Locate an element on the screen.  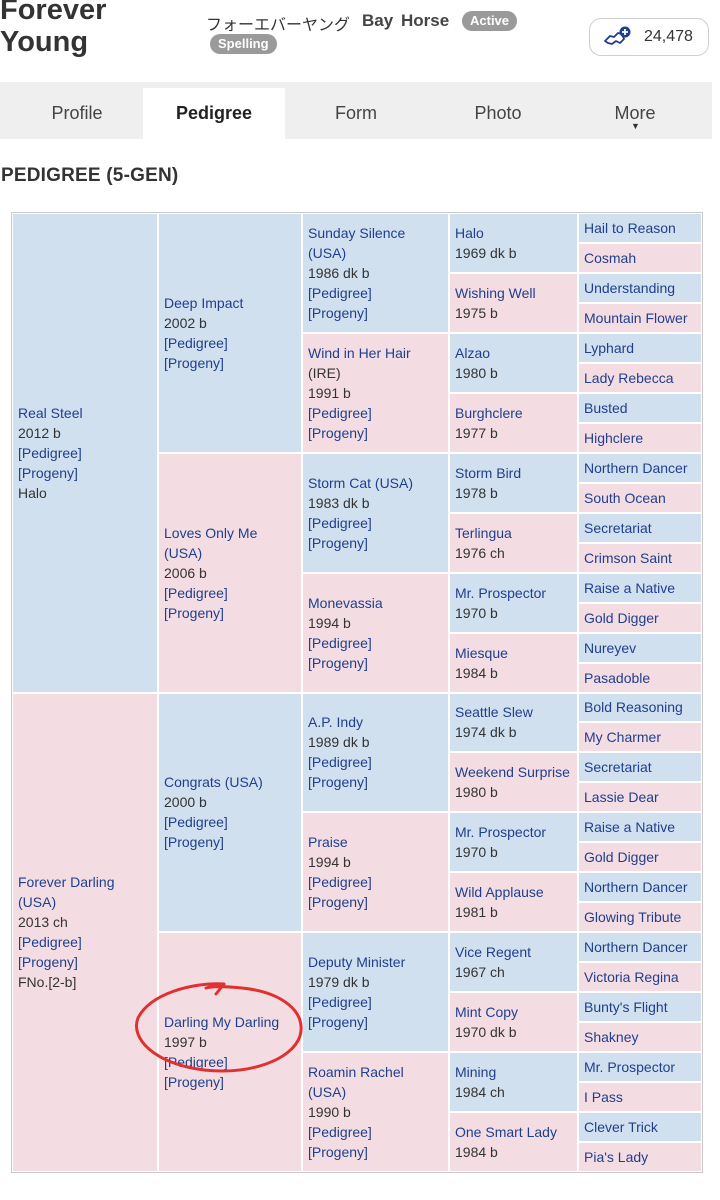
horse-name-link: A.P. Indy is located at coordinates (336, 722).